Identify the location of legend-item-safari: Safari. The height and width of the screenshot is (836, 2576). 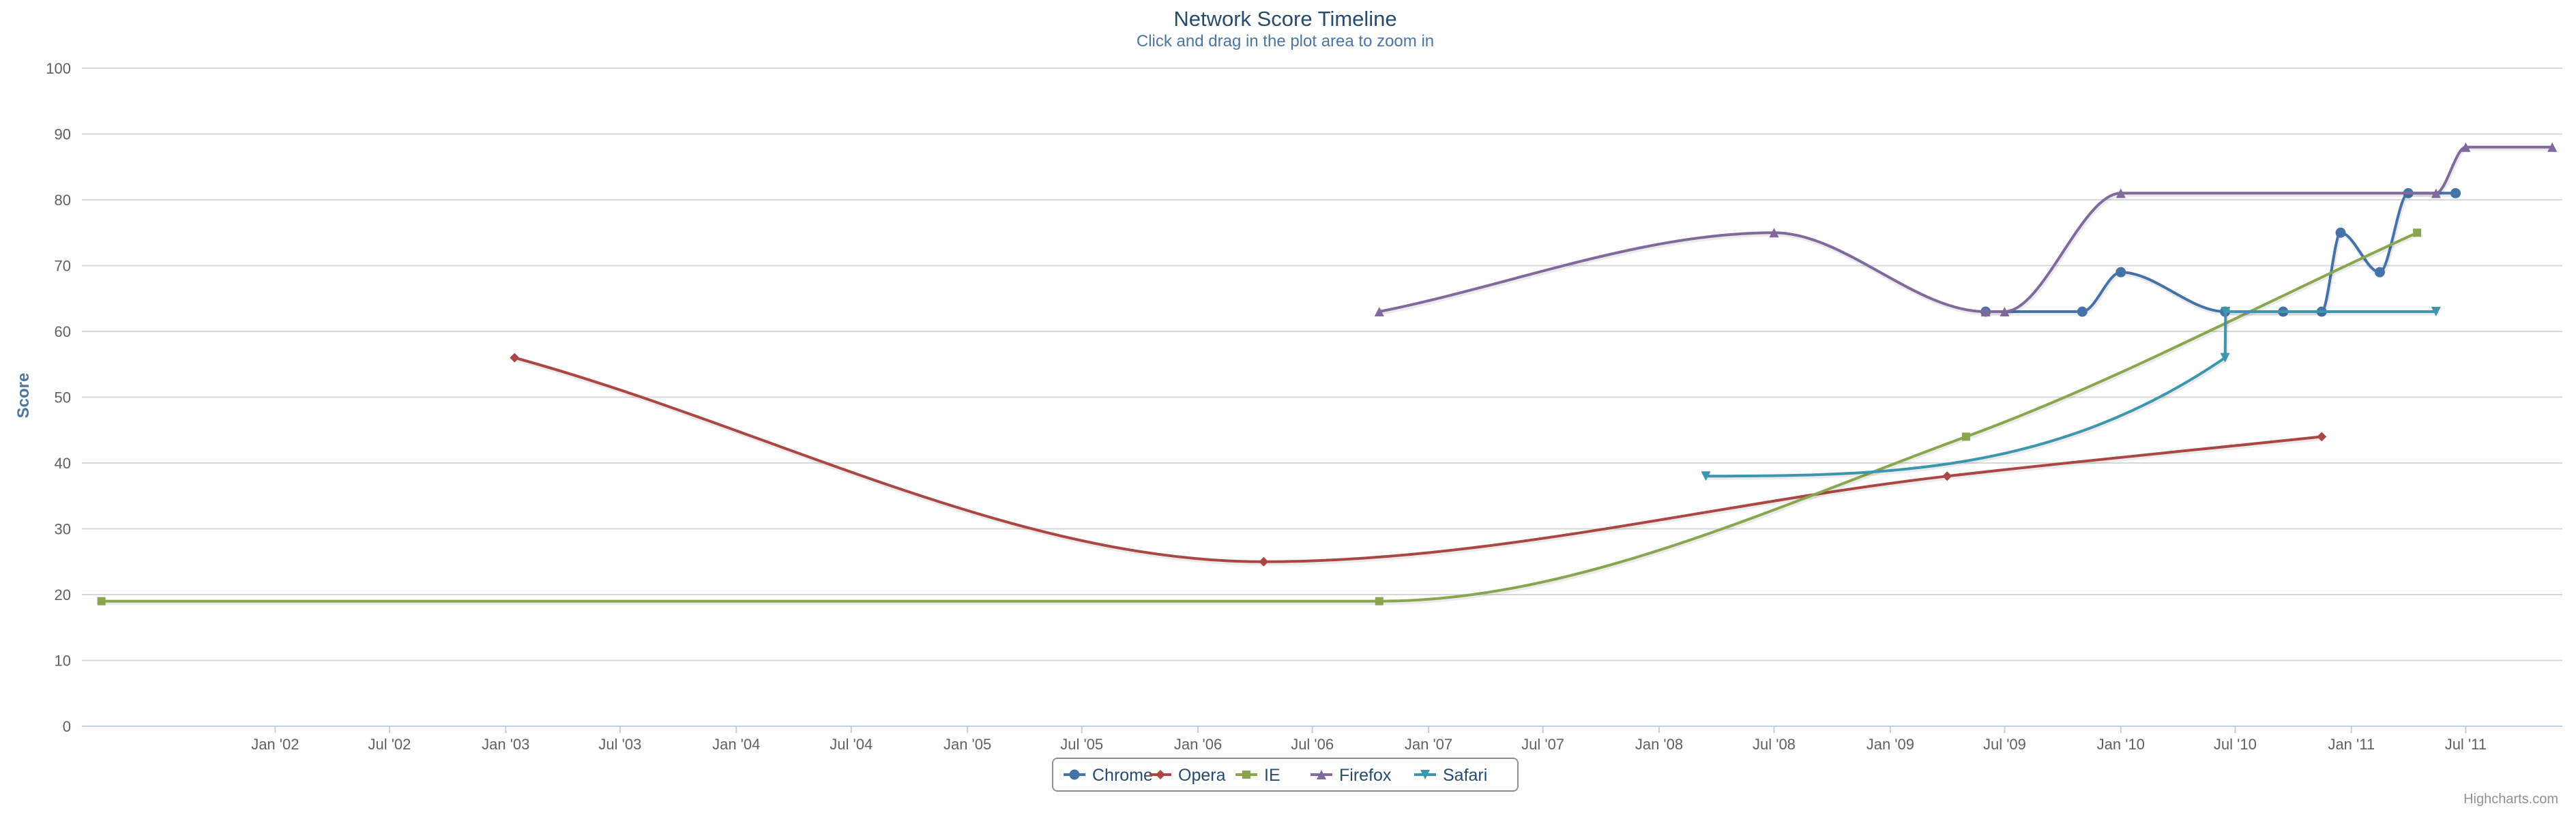
(1450, 775).